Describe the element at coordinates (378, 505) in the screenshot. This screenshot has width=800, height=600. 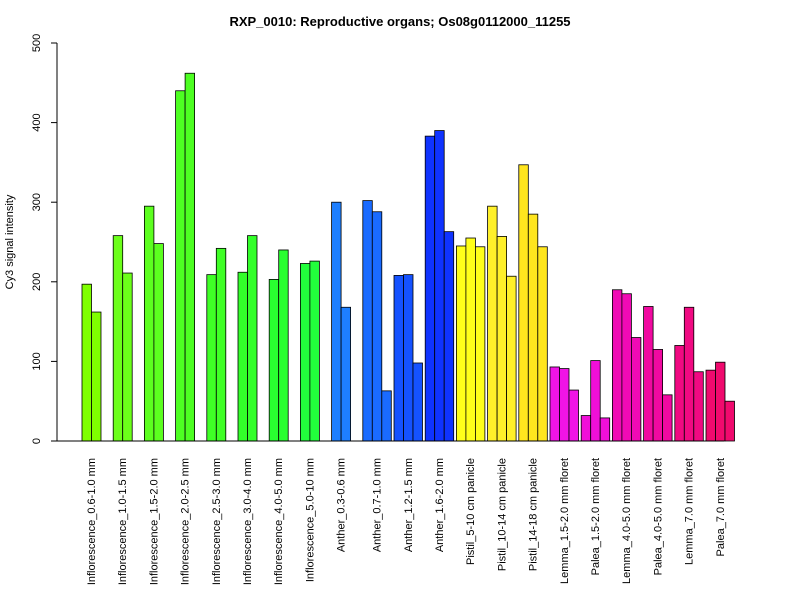
I see `category-label: Anther_0.7-1.0 mm` at that location.